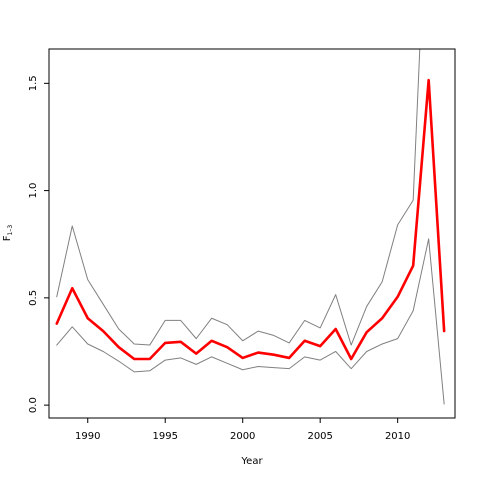 The height and width of the screenshot is (480, 480). What do you see at coordinates (319, 436) in the screenshot?
I see `x-tick-label: 2005` at bounding box center [319, 436].